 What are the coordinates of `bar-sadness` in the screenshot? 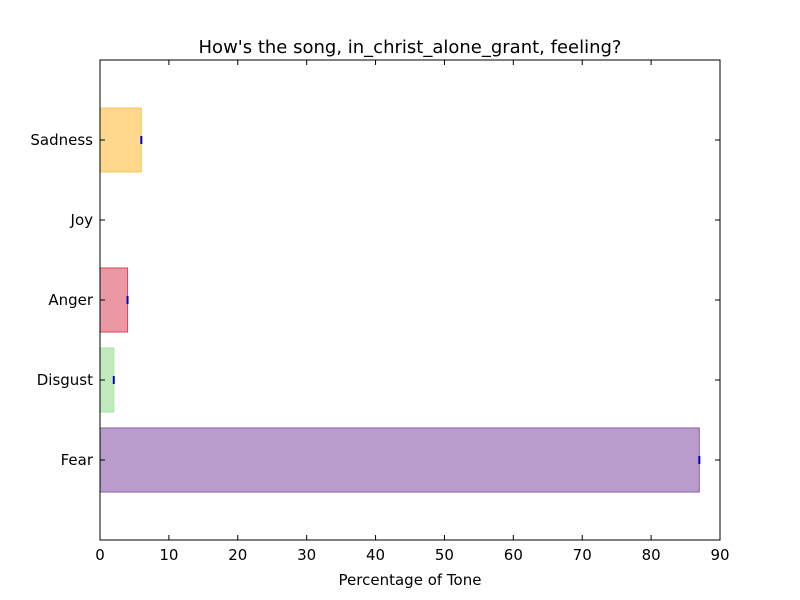 It's located at (120, 140).